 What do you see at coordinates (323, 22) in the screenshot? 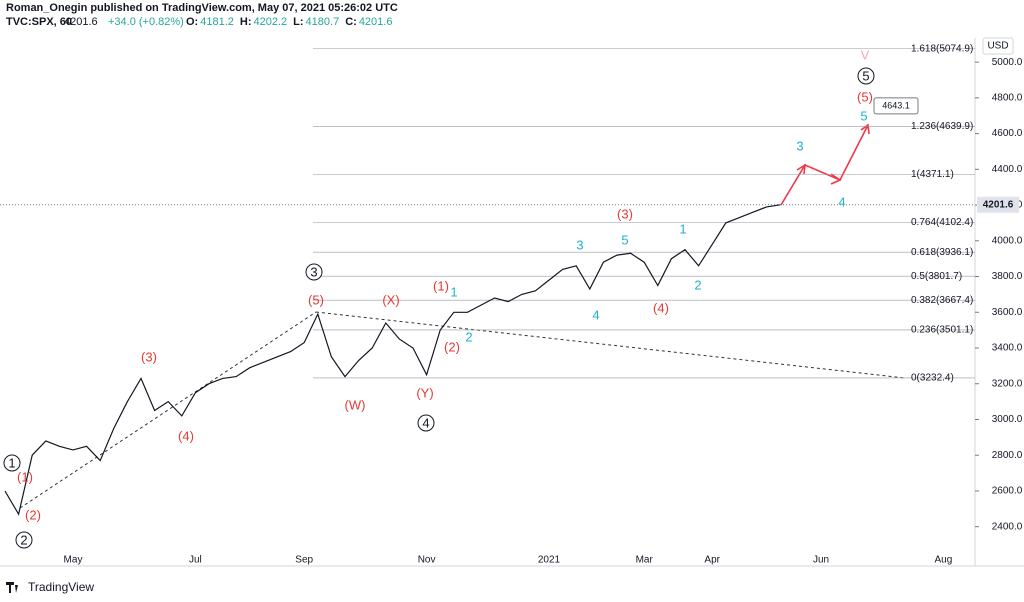
I see `ohlc-value: 4180.7` at bounding box center [323, 22].